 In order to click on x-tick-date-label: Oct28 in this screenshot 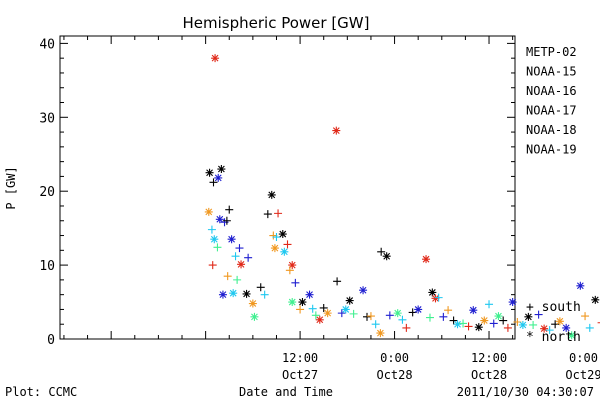, I will do `click(394, 375)`.